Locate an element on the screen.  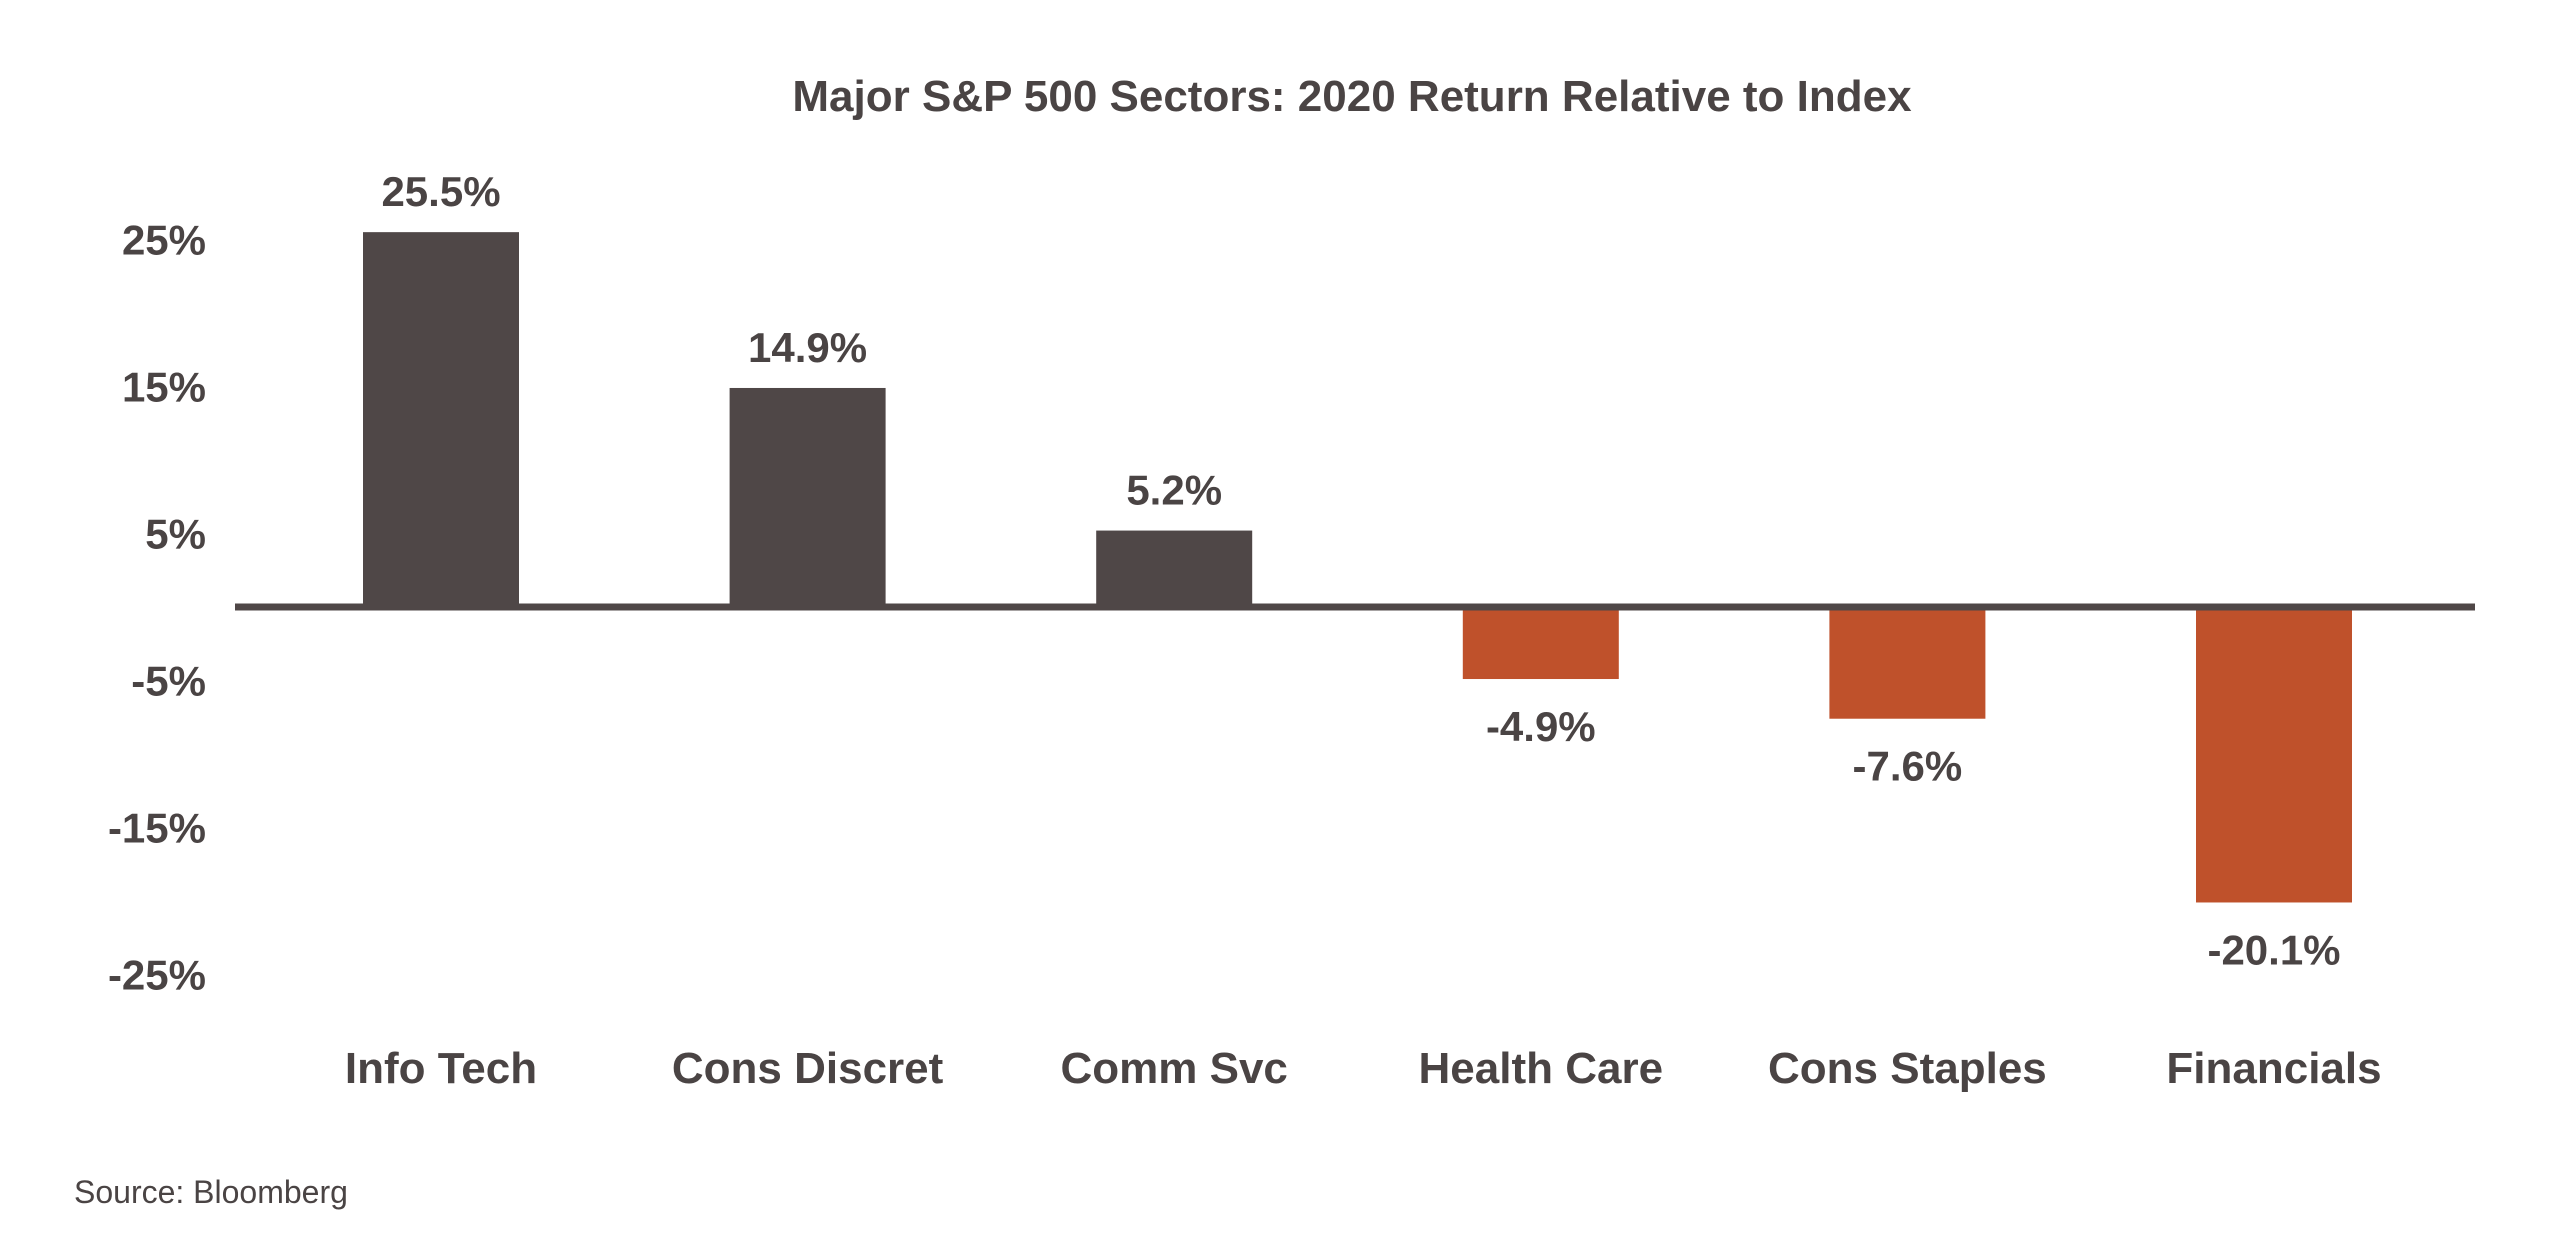
data-label: -20.1% is located at coordinates (2273, 949).